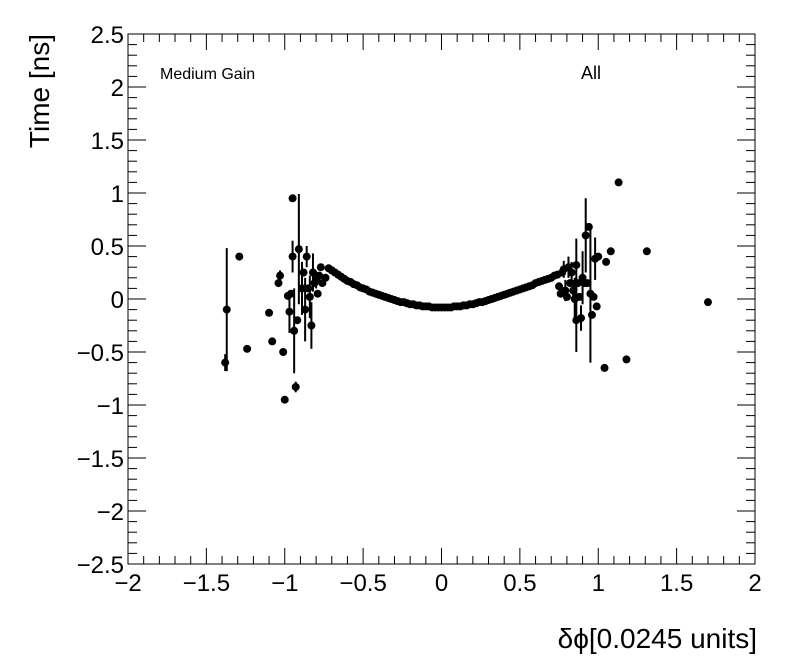 Image resolution: width=796 pixels, height=672 pixels. I want to click on y-tick-label: 0.5, so click(107, 247).